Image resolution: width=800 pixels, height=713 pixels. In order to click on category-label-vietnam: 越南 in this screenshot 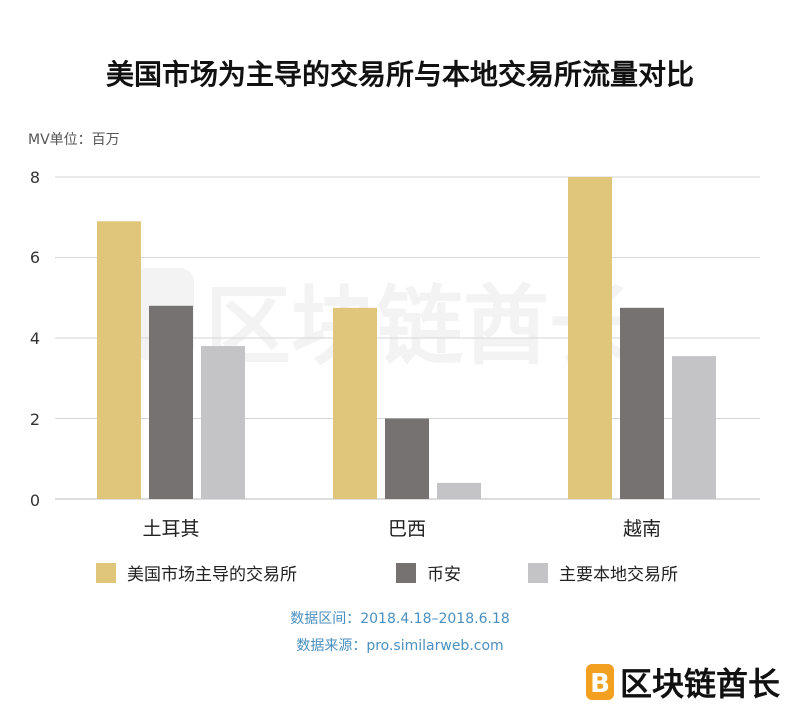, I will do `click(642, 529)`.